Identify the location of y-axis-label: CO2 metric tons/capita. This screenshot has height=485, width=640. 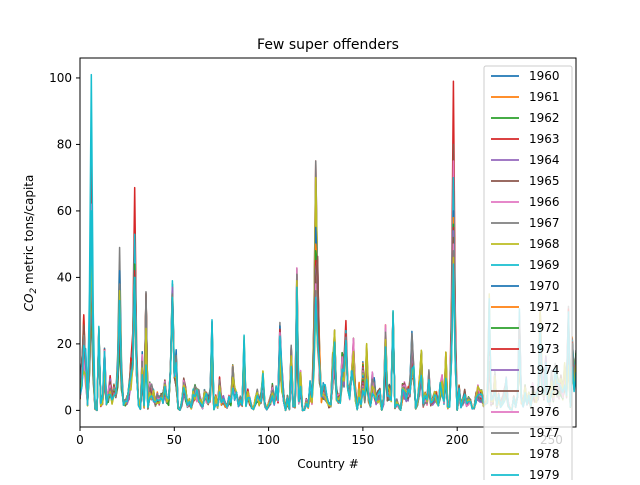
(30, 243).